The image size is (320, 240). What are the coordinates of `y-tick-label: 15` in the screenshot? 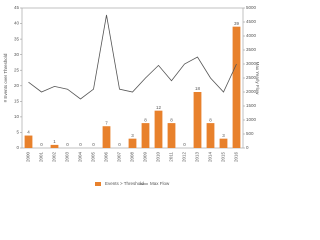 It's located at (17, 101).